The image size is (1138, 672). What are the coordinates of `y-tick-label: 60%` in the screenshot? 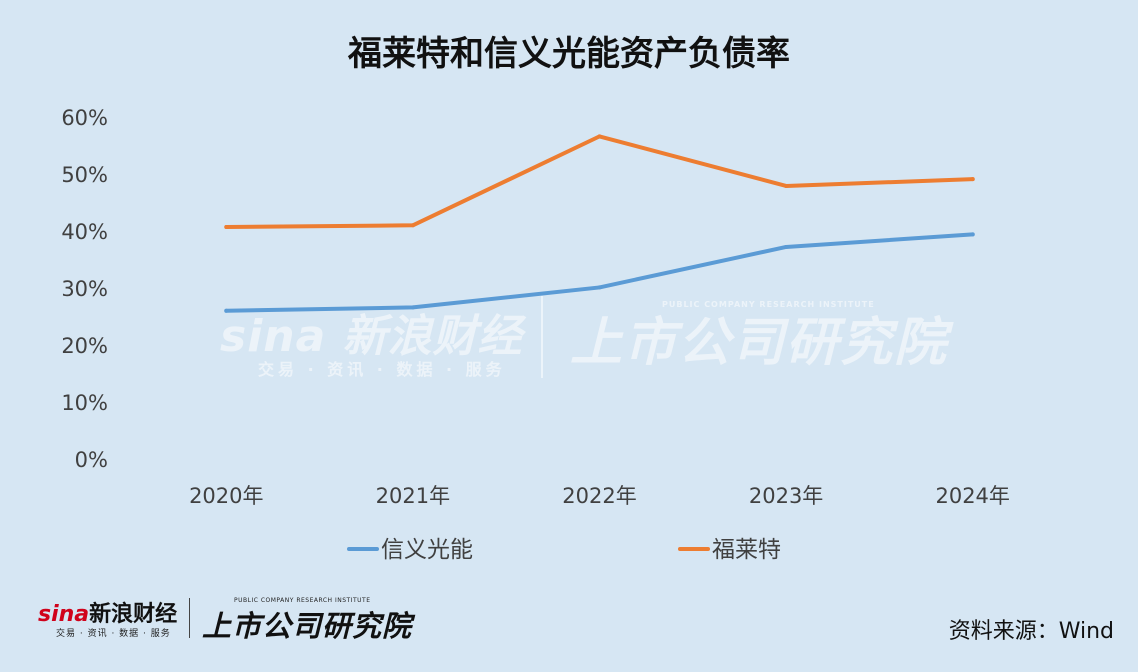 It's located at (84, 118).